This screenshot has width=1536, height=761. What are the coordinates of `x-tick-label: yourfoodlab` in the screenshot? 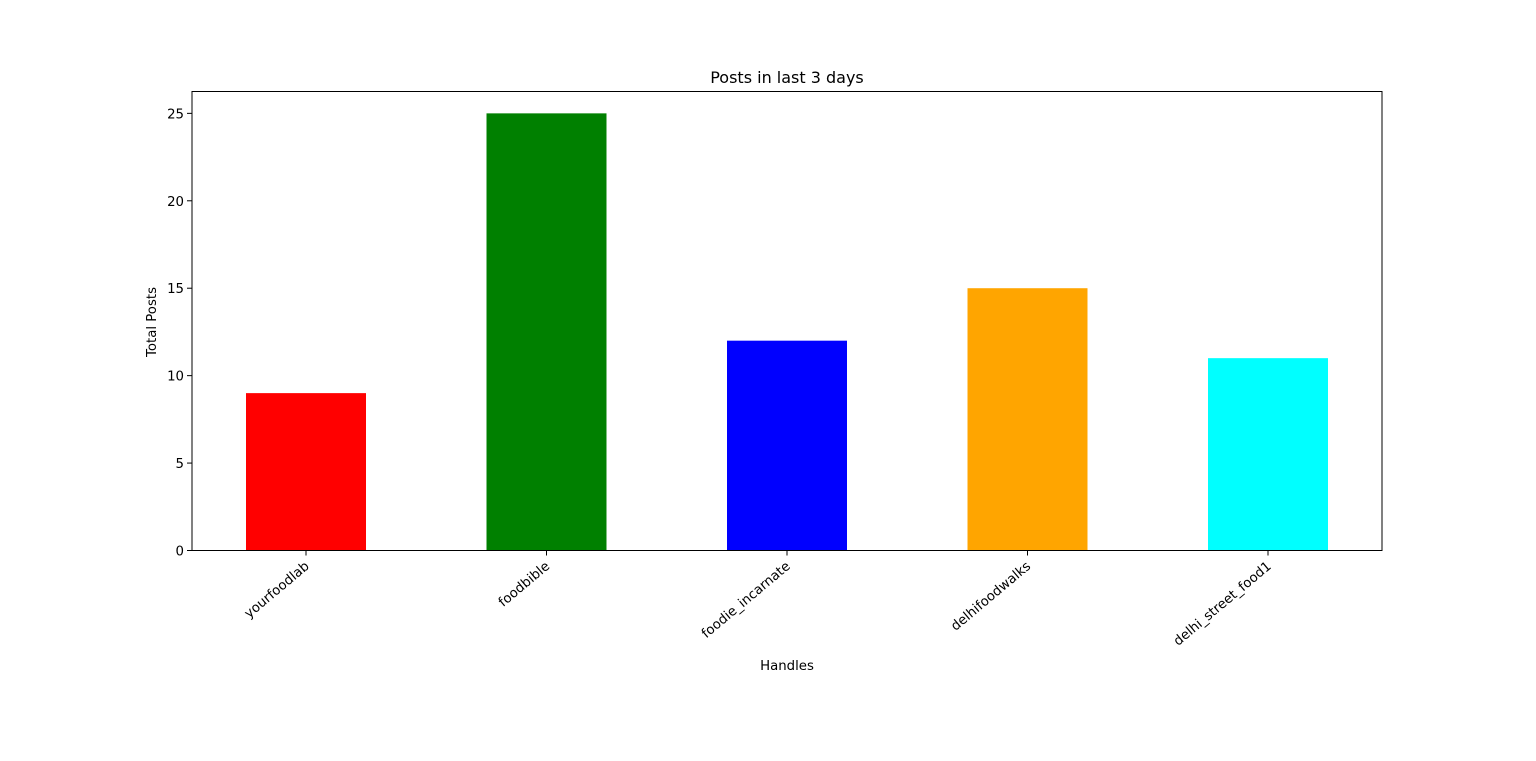 It's located at (277, 590).